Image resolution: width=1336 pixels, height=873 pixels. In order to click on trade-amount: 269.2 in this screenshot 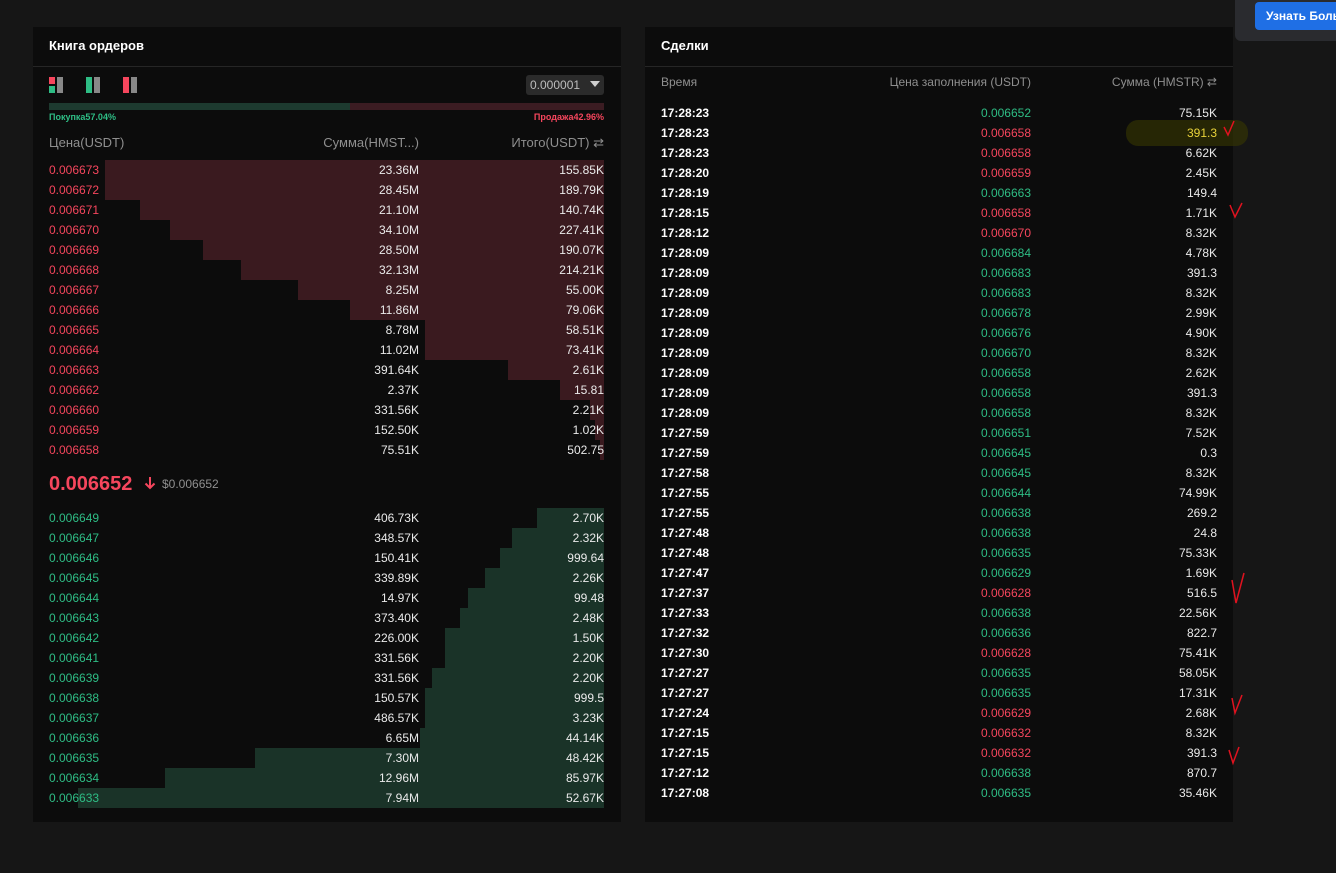, I will do `click(1201, 513)`.